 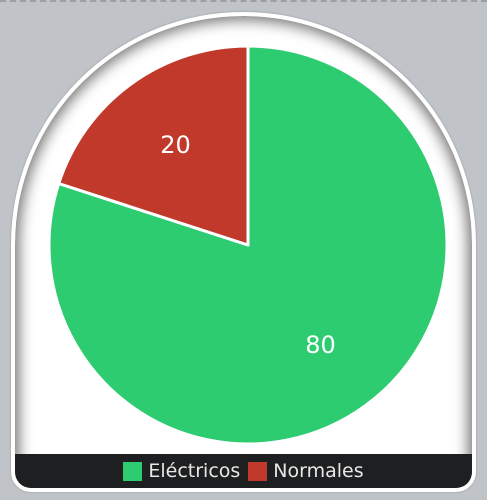 What do you see at coordinates (320, 345) in the screenshot?
I see `pie-data-label-electricos: 80` at bounding box center [320, 345].